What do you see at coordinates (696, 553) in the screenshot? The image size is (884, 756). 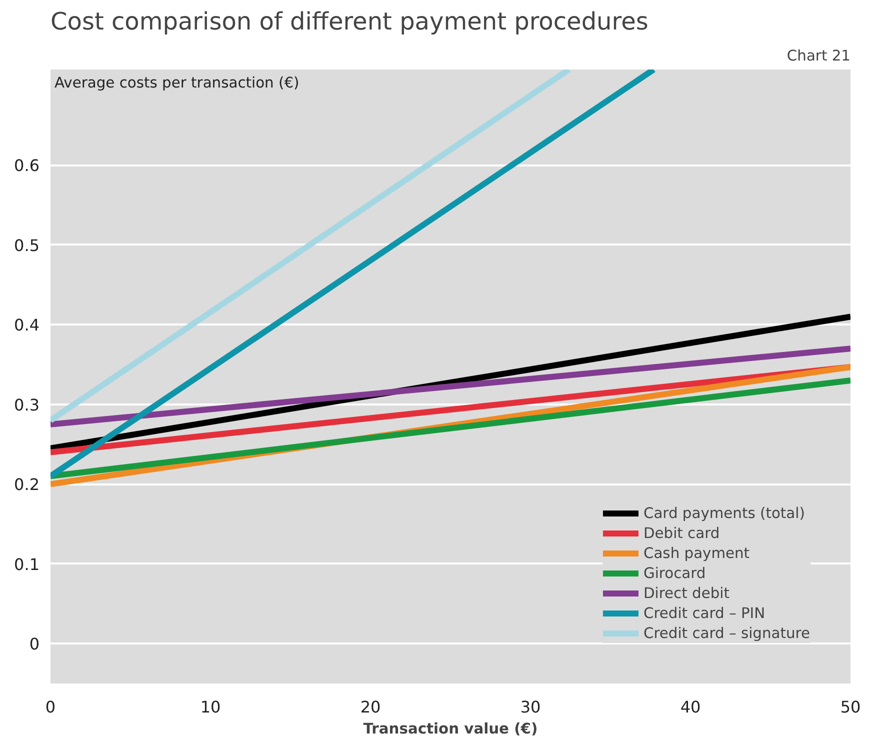 I see `legend-label: Cash payment` at bounding box center [696, 553].